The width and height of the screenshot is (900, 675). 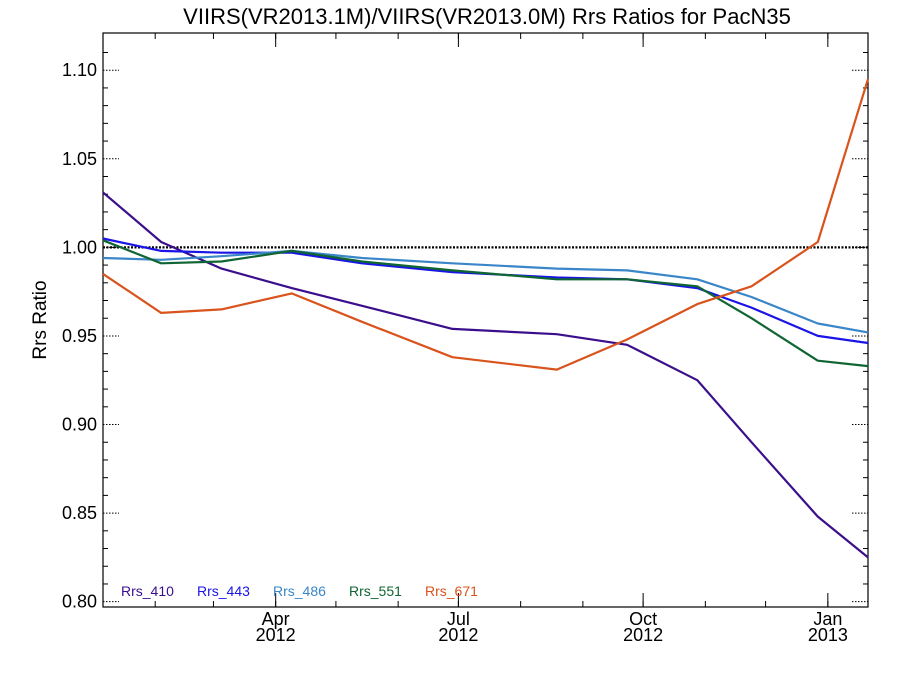 What do you see at coordinates (223, 591) in the screenshot?
I see `legend-entry-rrs-443: Rrs_443` at bounding box center [223, 591].